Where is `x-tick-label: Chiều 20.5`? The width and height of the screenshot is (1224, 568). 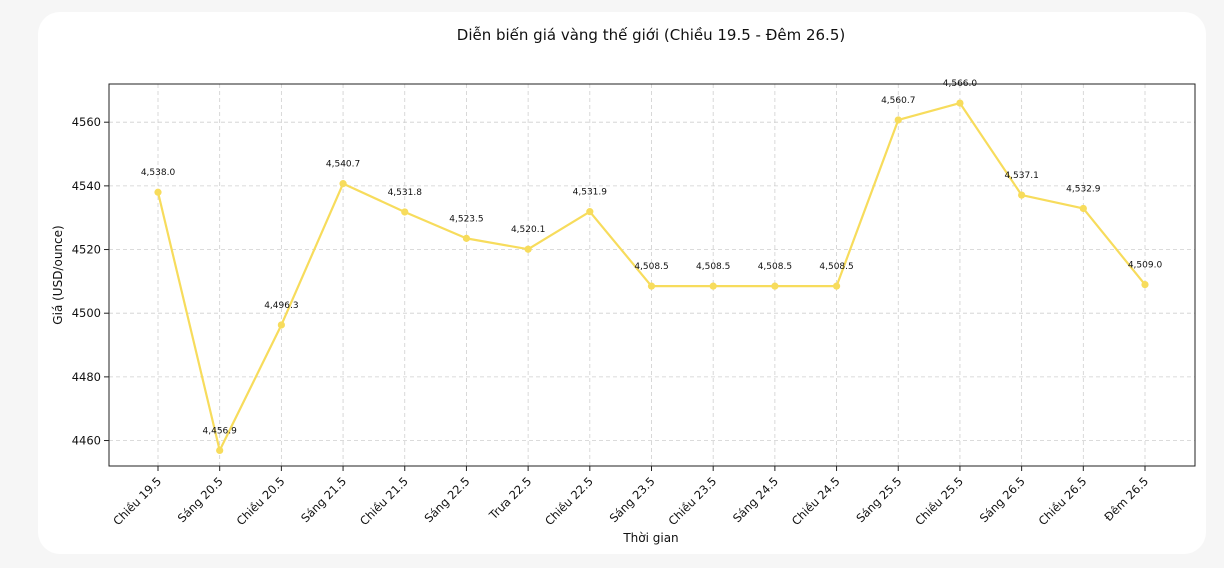 x-tick-label: Chiều 20.5 is located at coordinates (261, 501).